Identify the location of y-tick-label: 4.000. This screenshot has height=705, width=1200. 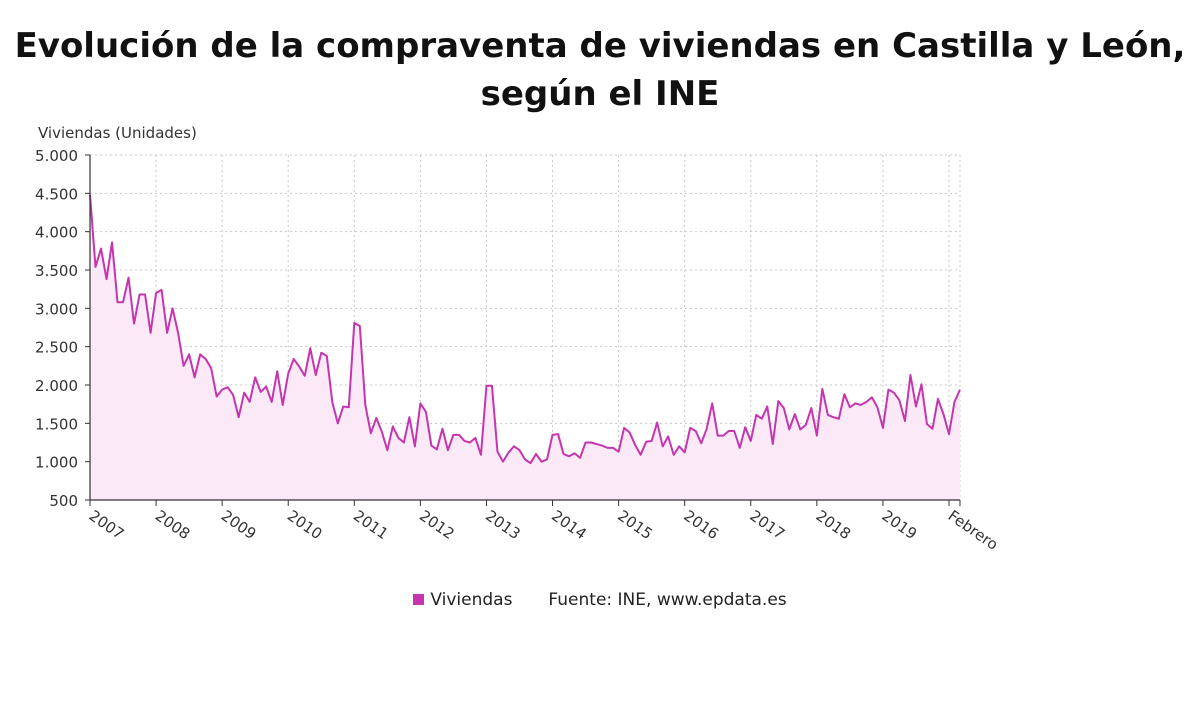
(56, 233).